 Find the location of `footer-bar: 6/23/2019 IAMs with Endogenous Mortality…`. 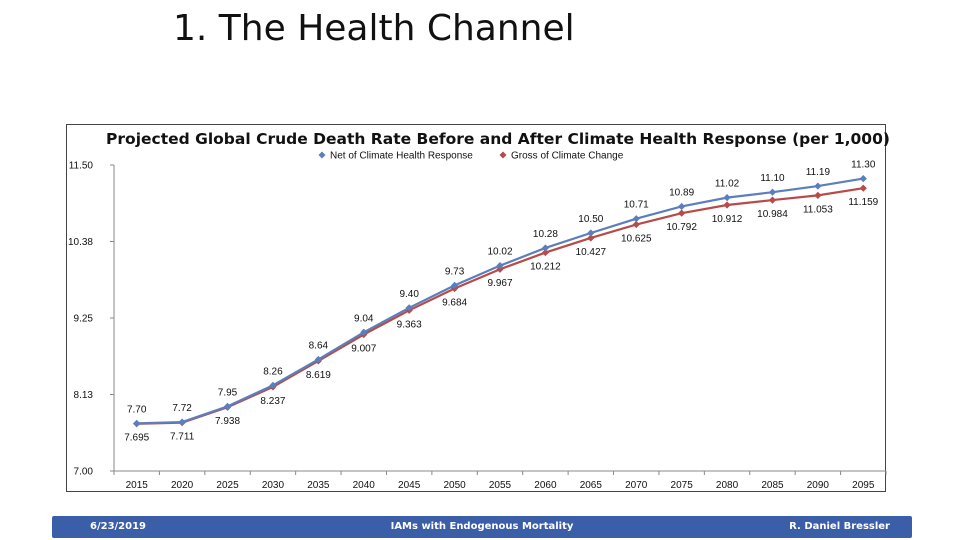

footer-bar: 6/23/2019 IAMs with Endogenous Mortality… is located at coordinates (482, 527).